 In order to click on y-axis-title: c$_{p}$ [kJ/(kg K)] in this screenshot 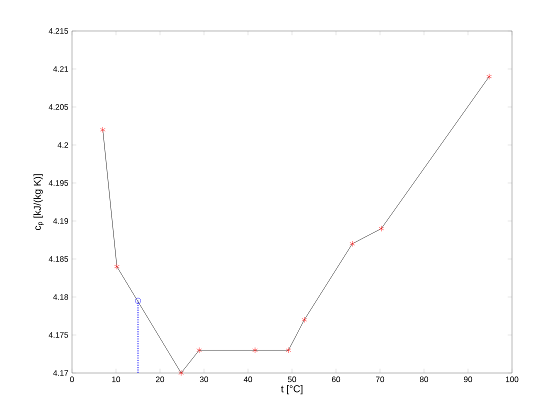, I will do `click(39, 202)`.